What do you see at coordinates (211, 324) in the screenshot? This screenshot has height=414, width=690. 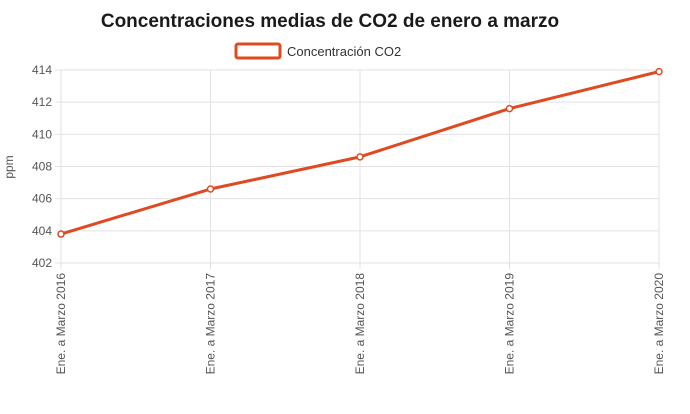 I see `x-tick-label: Ene. a Marzo 2017` at bounding box center [211, 324].